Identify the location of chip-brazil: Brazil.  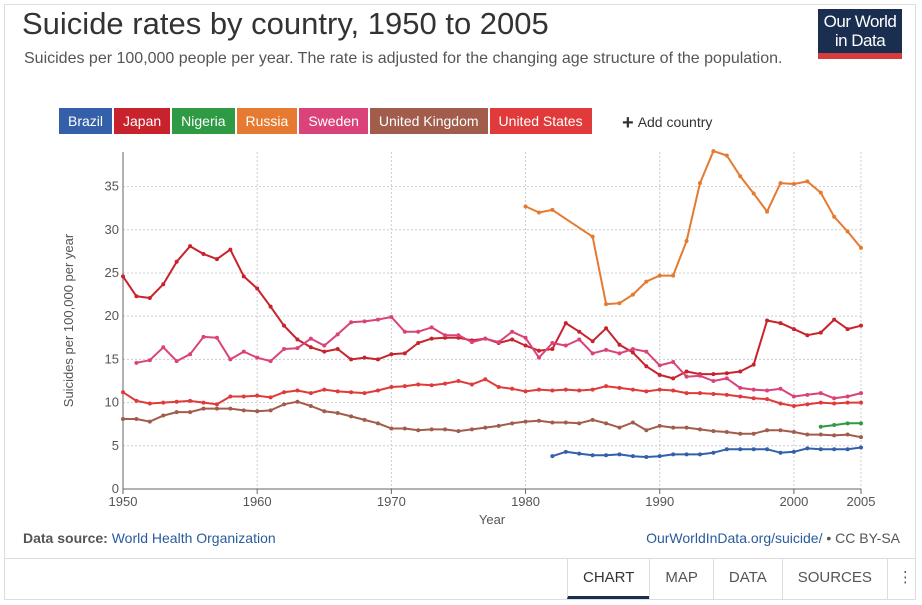
(86, 121).